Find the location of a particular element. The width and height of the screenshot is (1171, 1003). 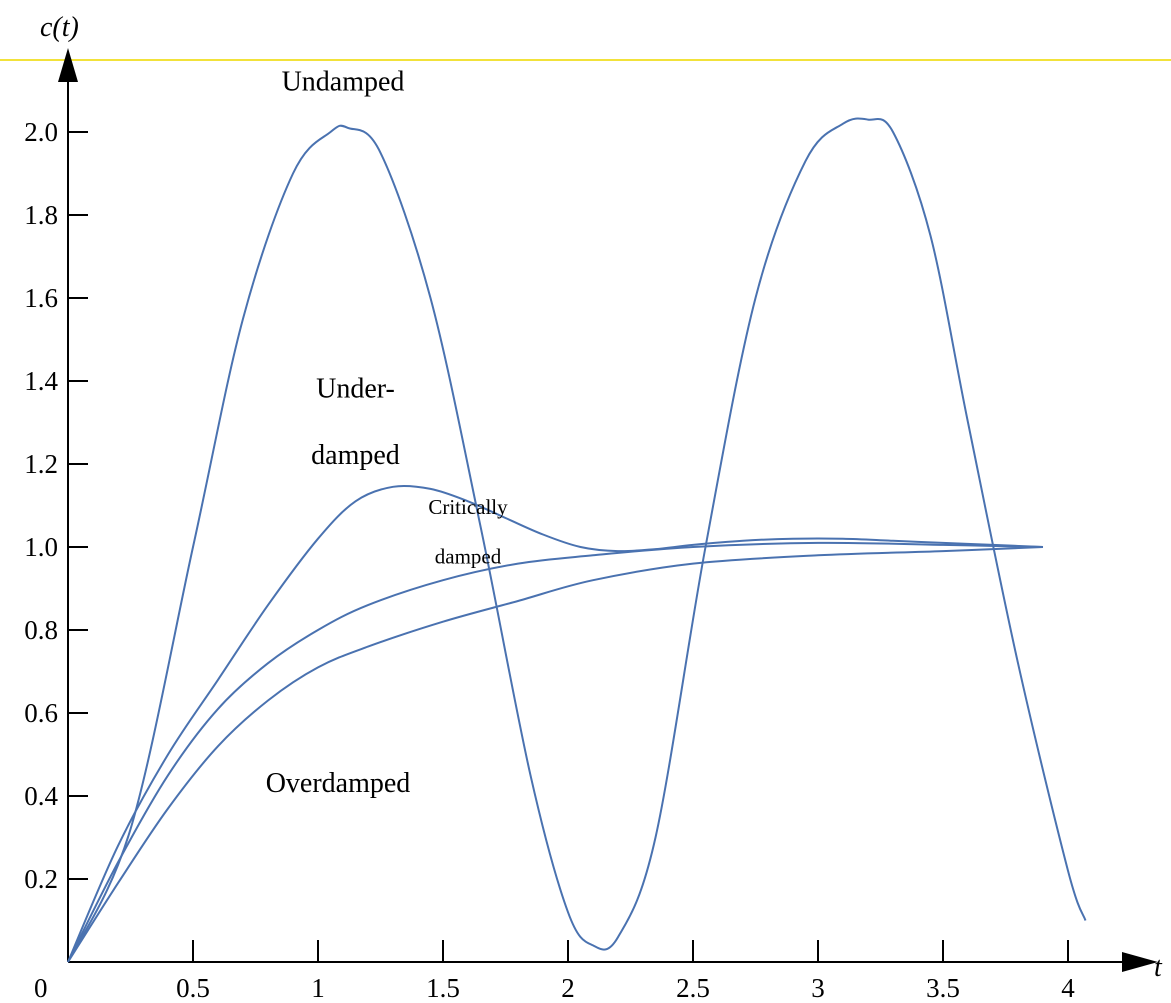

annotation-label: Undamped is located at coordinates (343, 82).